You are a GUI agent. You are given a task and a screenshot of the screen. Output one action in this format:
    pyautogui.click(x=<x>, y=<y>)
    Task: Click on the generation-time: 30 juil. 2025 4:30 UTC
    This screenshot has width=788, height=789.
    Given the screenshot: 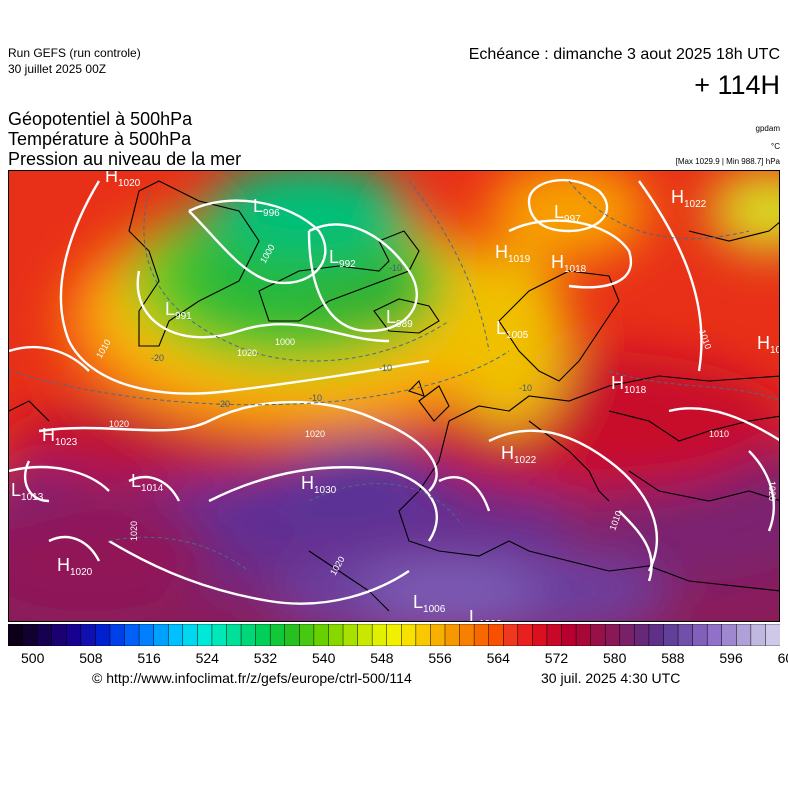 What is the action you would take?
    pyautogui.click(x=611, y=678)
    